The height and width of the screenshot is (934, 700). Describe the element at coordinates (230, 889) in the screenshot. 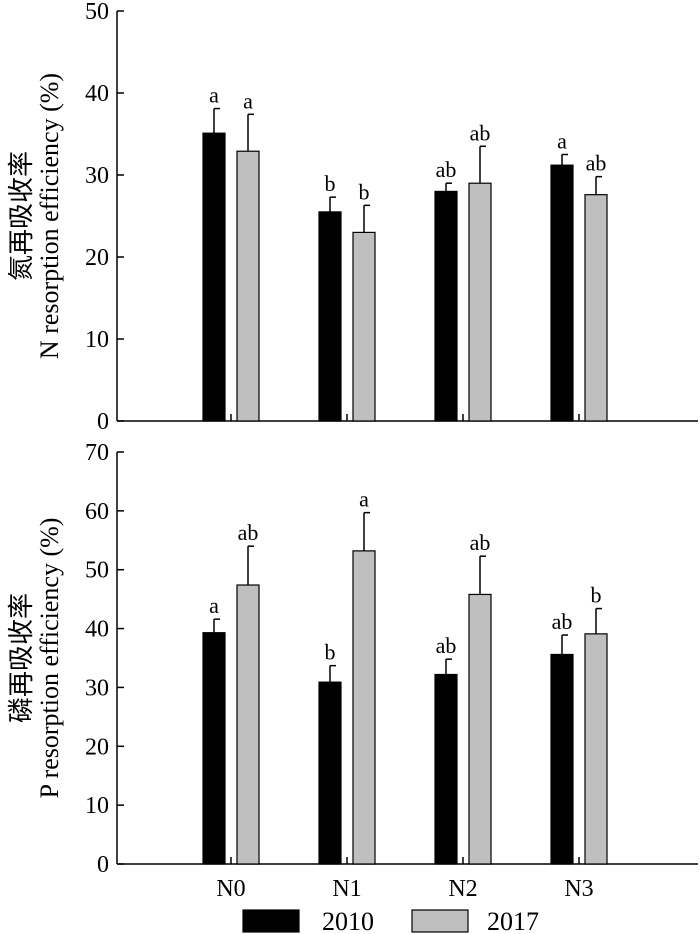

I see `x-tick-label: N0` at that location.